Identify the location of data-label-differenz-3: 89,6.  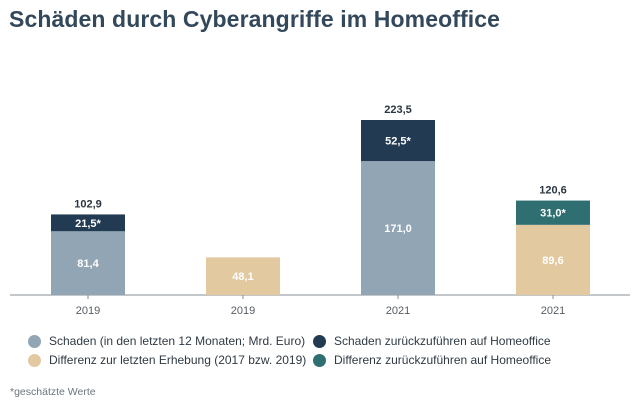
(552, 261).